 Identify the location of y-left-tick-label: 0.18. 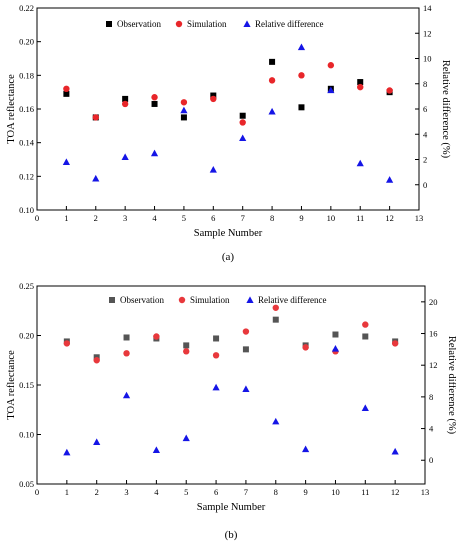
(26, 75).